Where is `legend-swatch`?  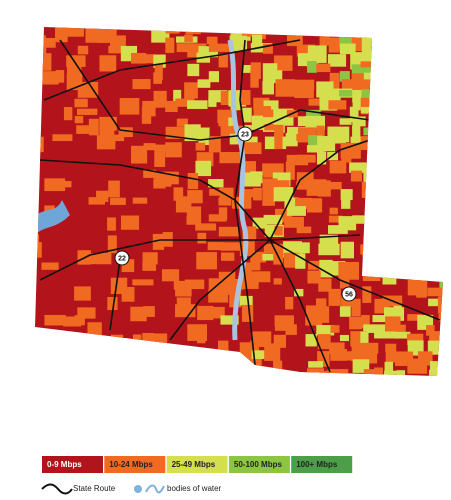 legend-swatch is located at coordinates (259, 464).